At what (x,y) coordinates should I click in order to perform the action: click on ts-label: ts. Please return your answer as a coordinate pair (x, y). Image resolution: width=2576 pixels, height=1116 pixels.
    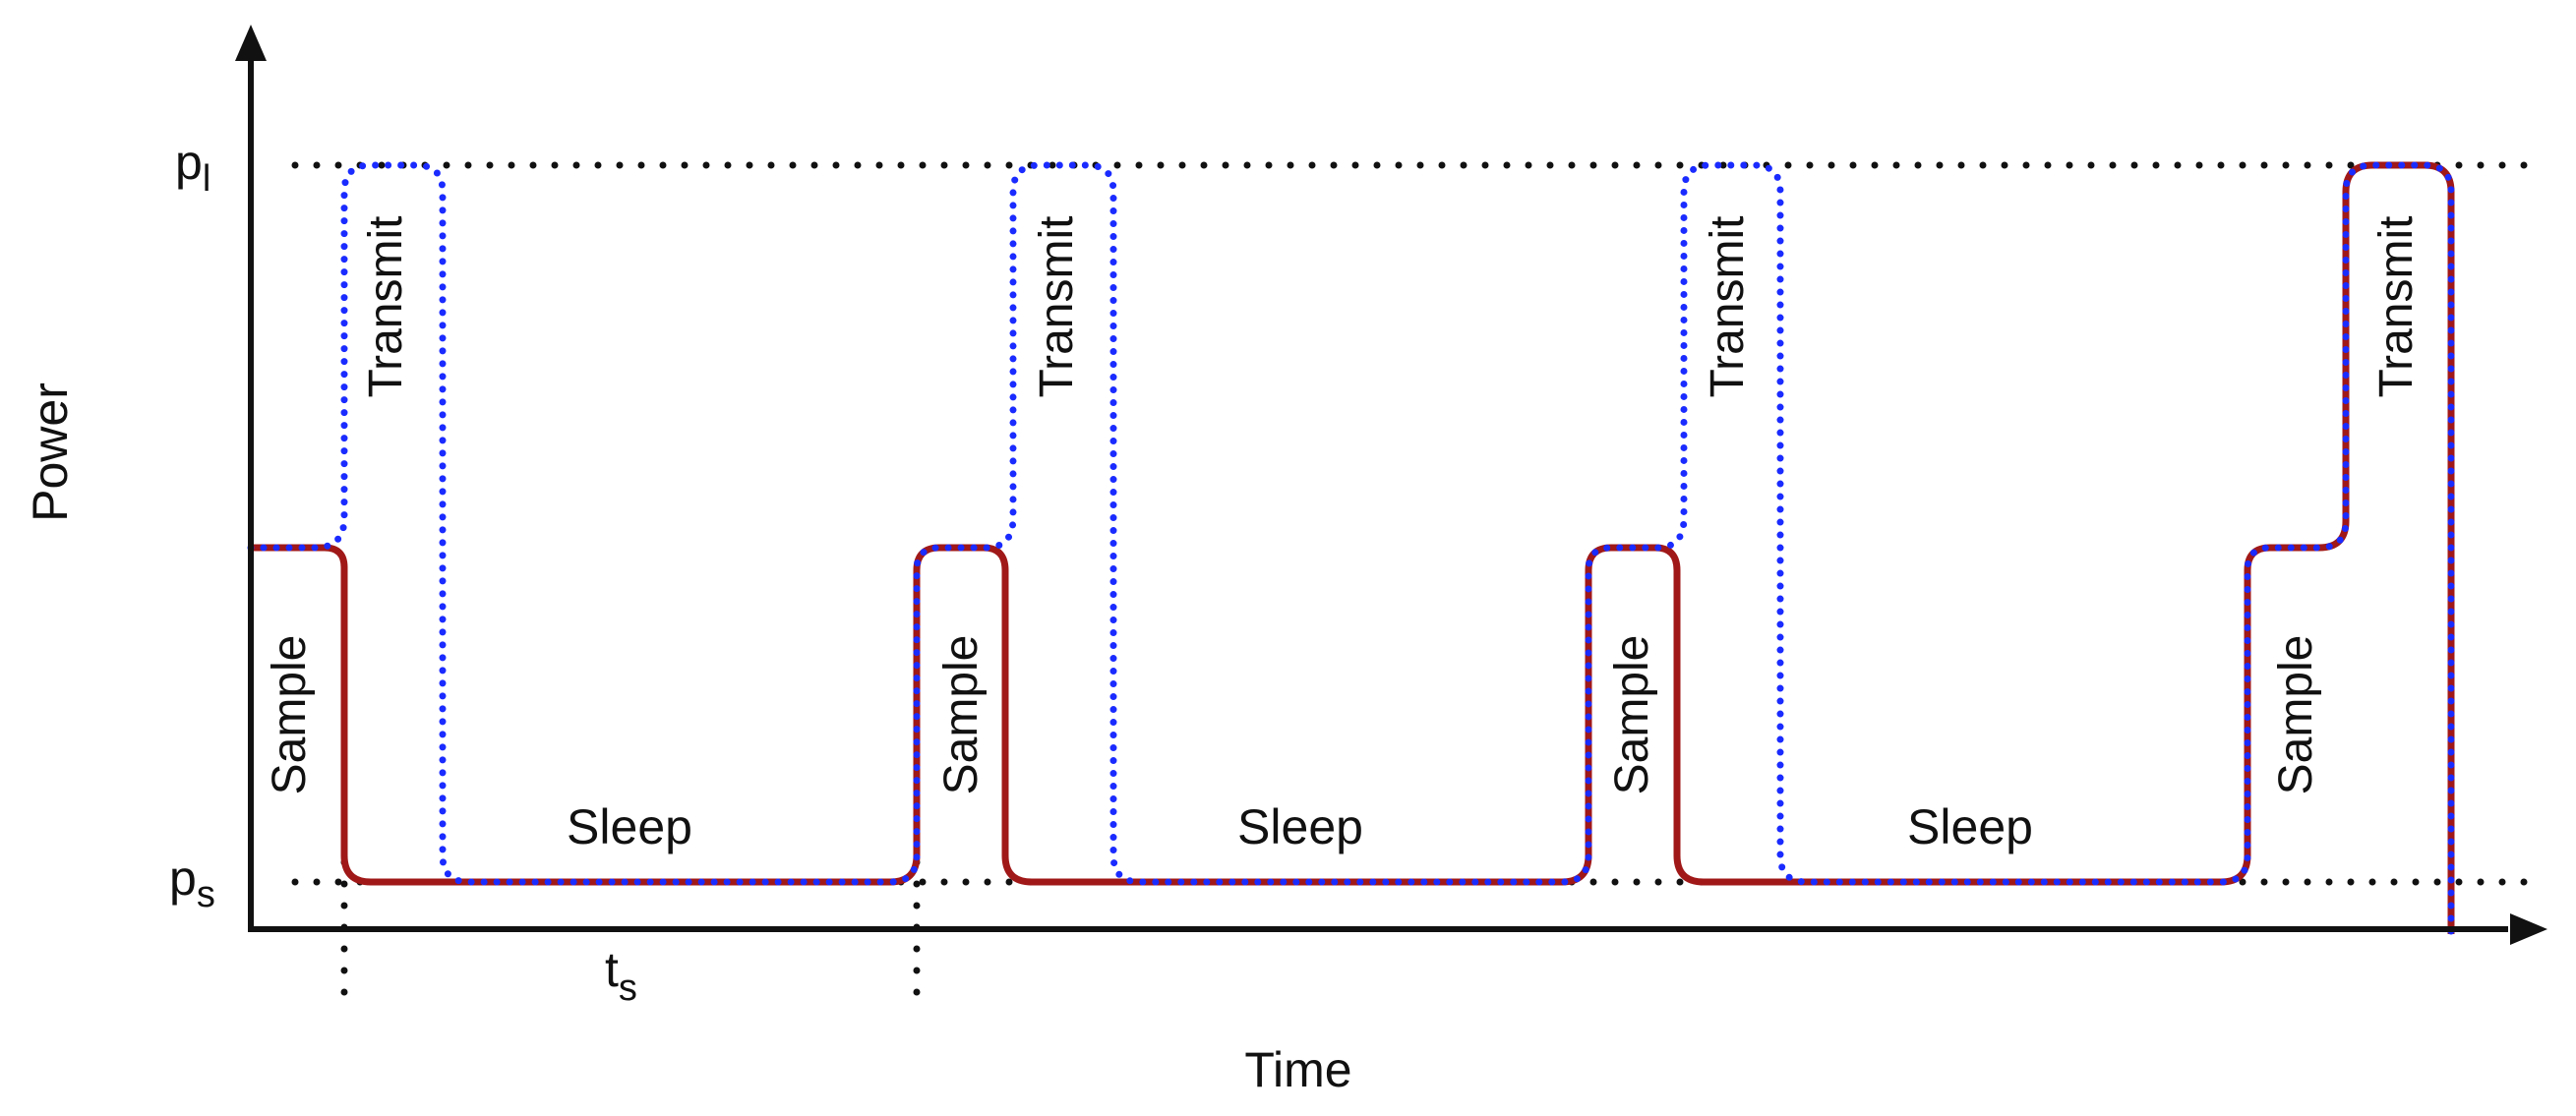
    Looking at the image, I should click on (621, 975).